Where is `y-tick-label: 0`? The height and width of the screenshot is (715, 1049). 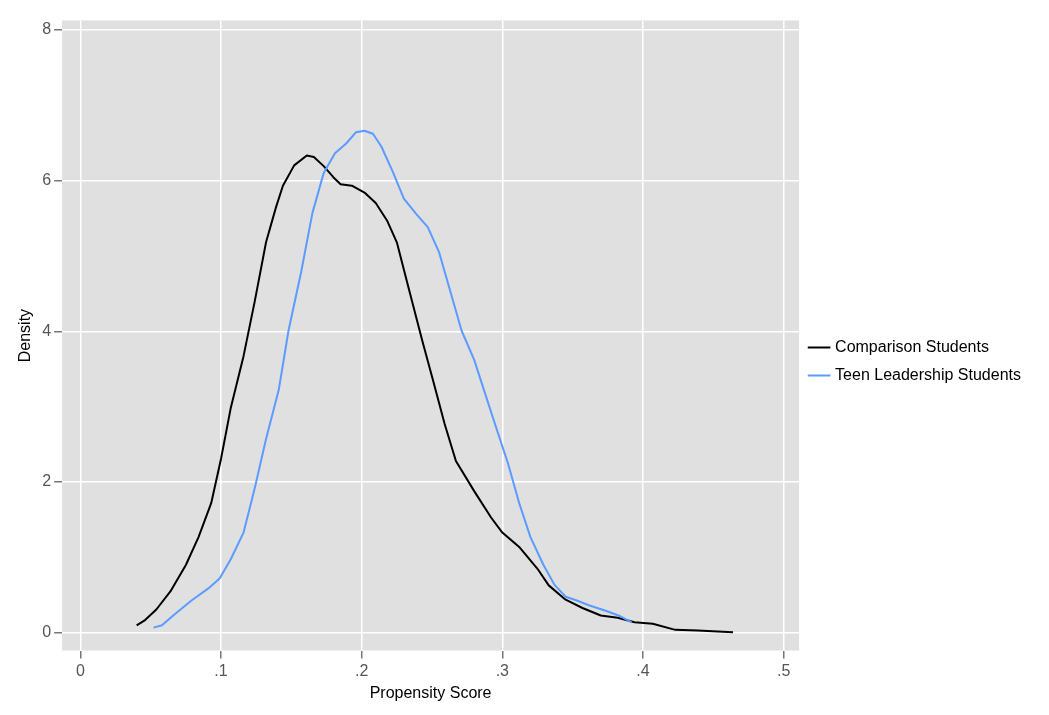 y-tick-label: 0 is located at coordinates (47, 632).